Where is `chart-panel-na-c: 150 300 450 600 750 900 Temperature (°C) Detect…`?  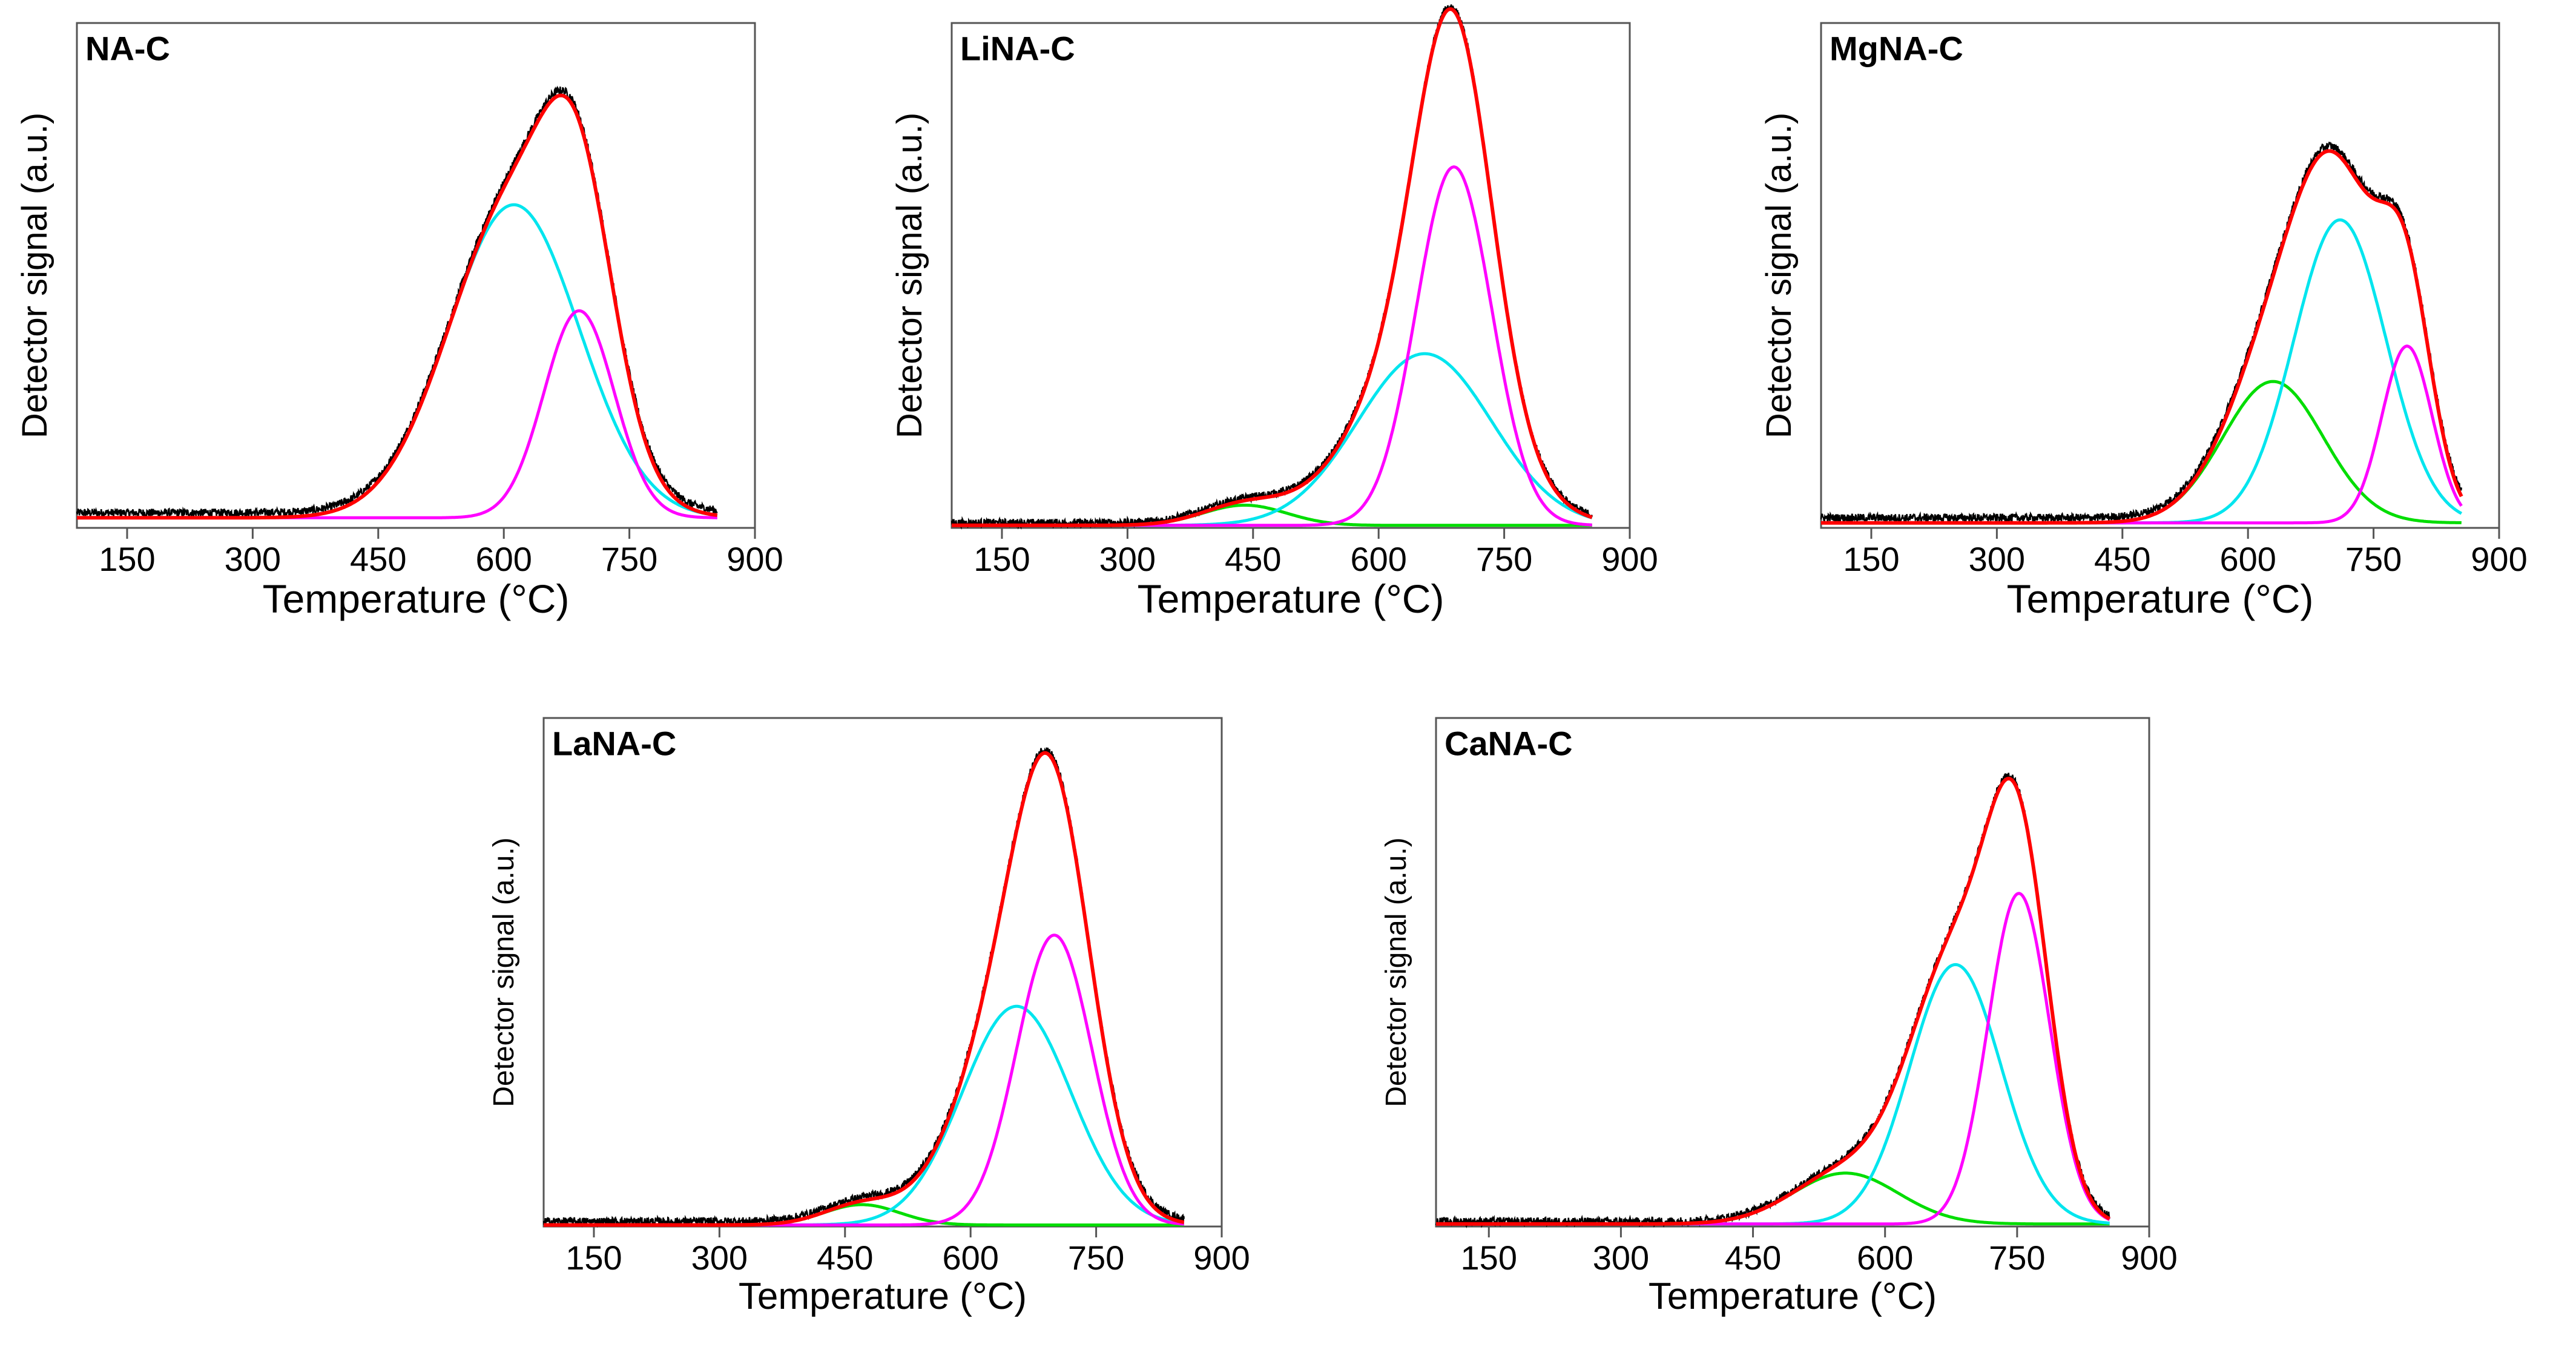 chart-panel-na-c: 150 300 450 600 750 900 Temperature (°C) Detect… is located at coordinates (399, 321).